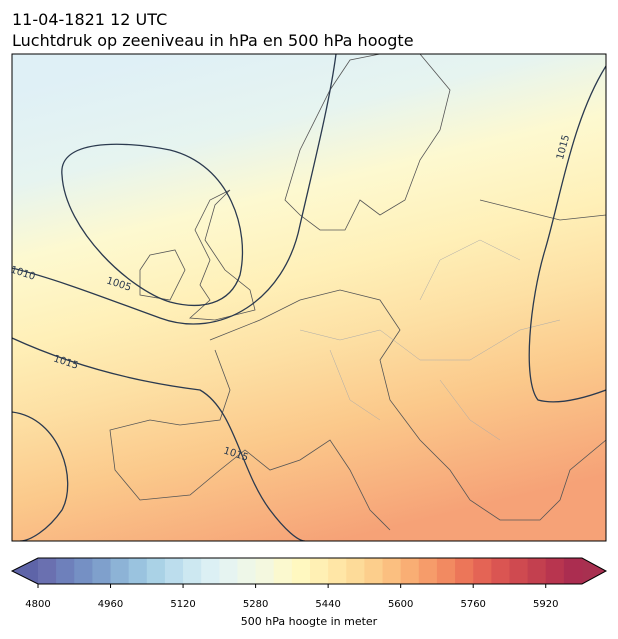 This screenshot has width=618, height=639. I want to click on colorbar-tick-label: 5920, so click(545, 604).